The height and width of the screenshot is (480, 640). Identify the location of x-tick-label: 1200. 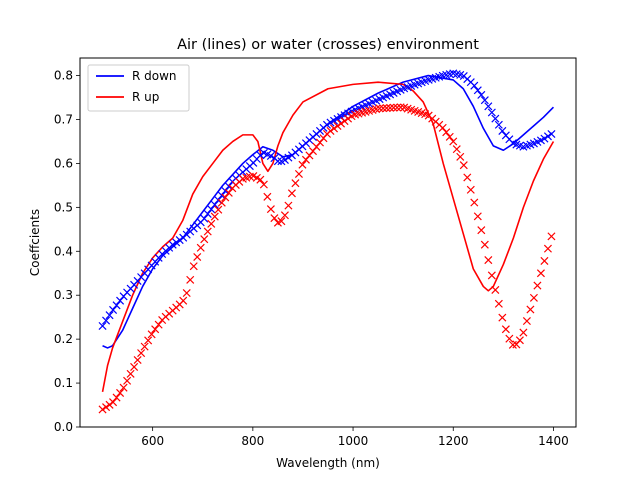
(453, 441).